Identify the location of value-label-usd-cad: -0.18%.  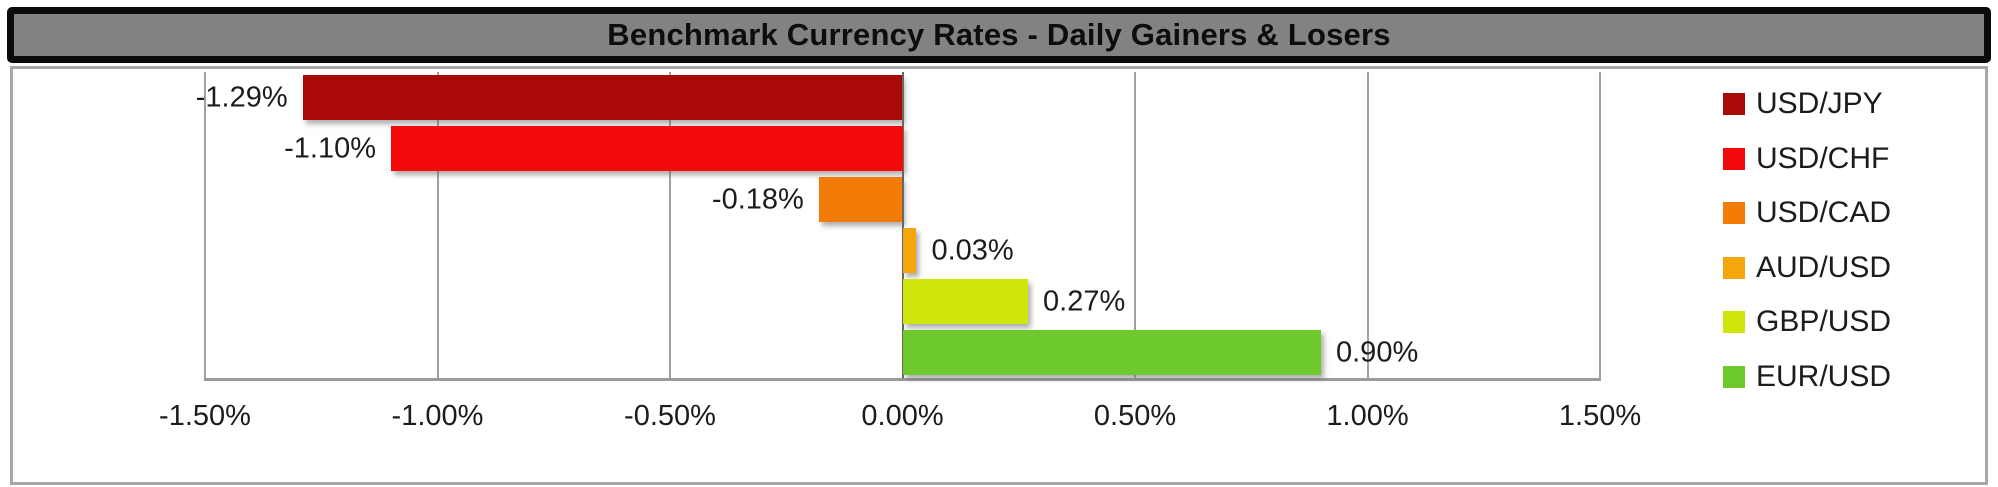
(757, 199).